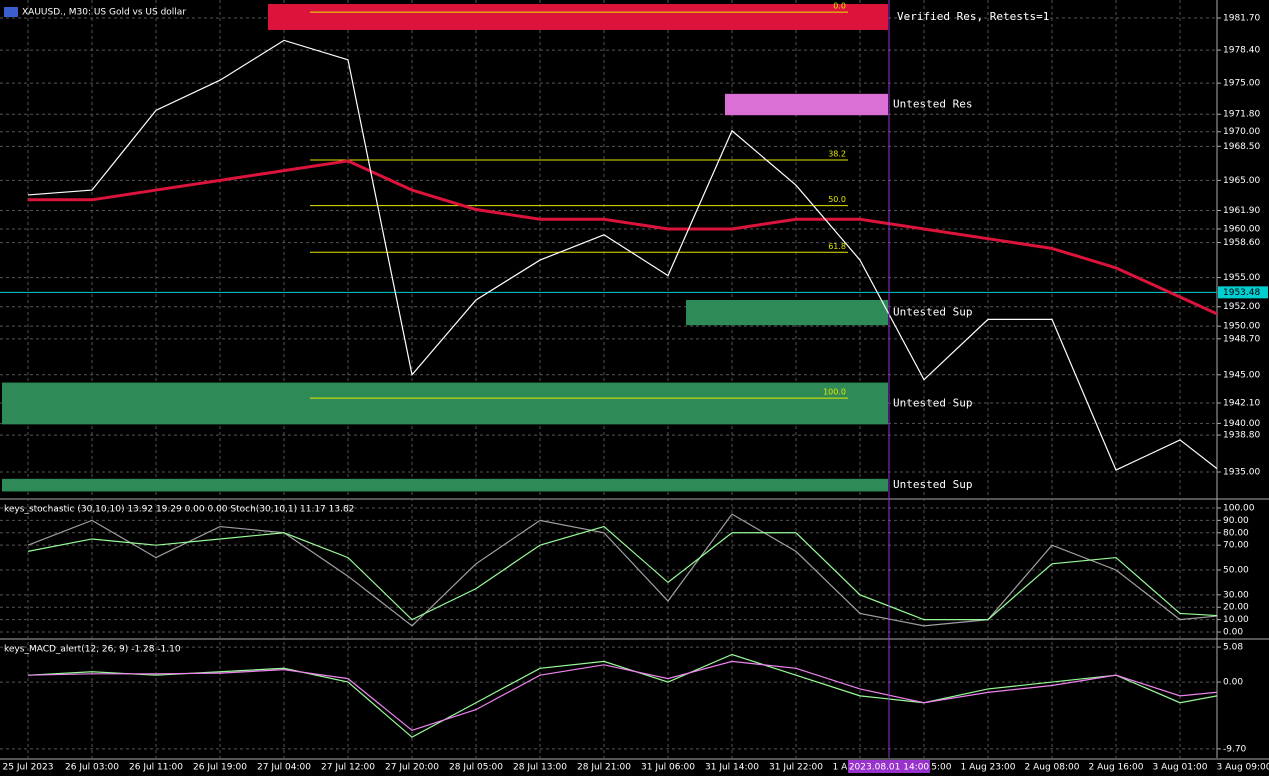 The height and width of the screenshot is (776, 1269). What do you see at coordinates (1241, 229) in the screenshot?
I see `y-tick-label: 1960.00` at bounding box center [1241, 229].